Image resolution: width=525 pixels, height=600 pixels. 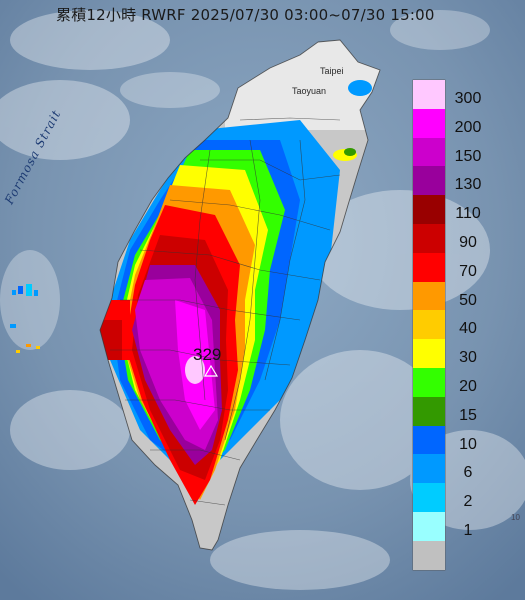 What do you see at coordinates (468, 473) in the screenshot?
I see `legend-label: 6` at bounding box center [468, 473].